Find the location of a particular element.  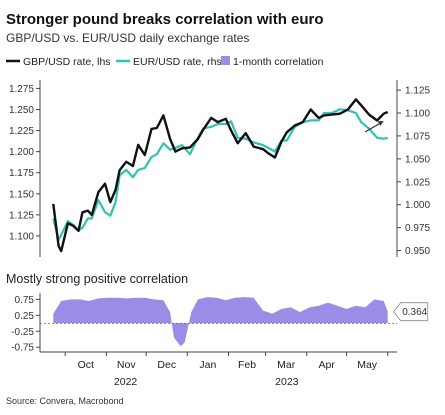

source-note: Source: Convera, Macrobond is located at coordinates (65, 401).